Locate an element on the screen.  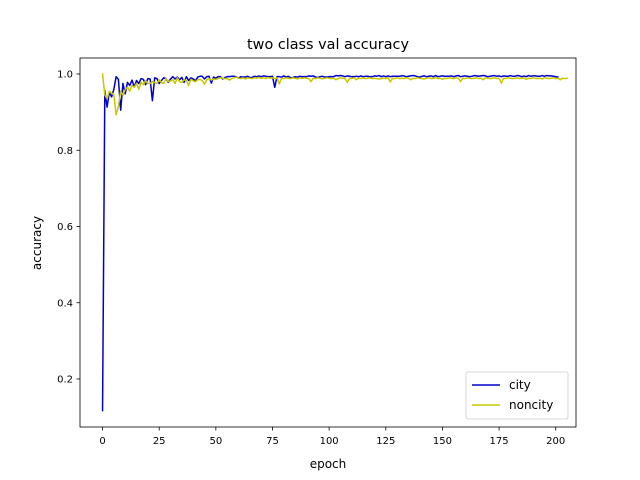
chart-title: two class val accuracy is located at coordinates (328, 45).